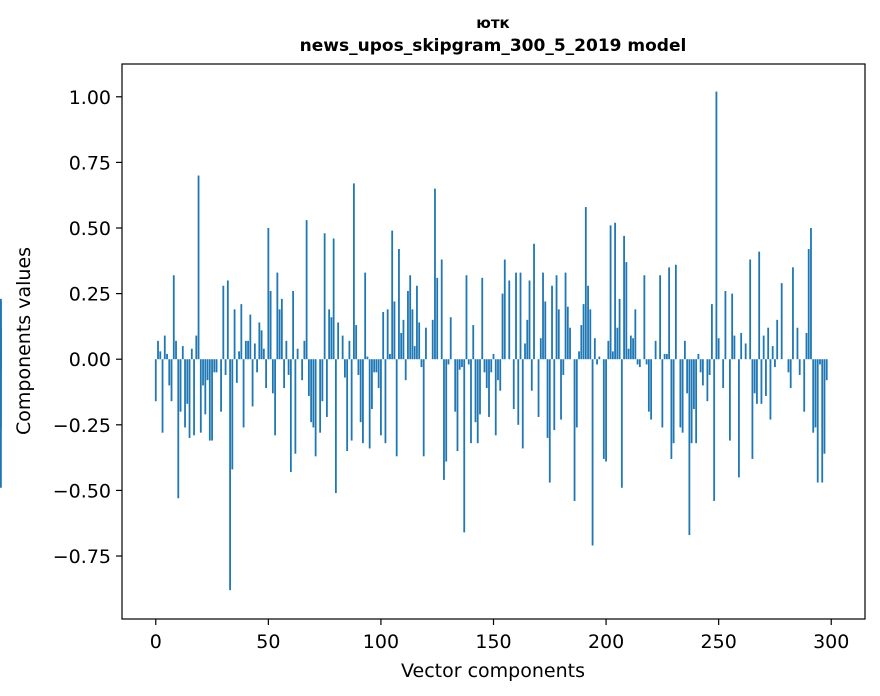  I want to click on chart-title-line-1: ютк, so click(492, 23).